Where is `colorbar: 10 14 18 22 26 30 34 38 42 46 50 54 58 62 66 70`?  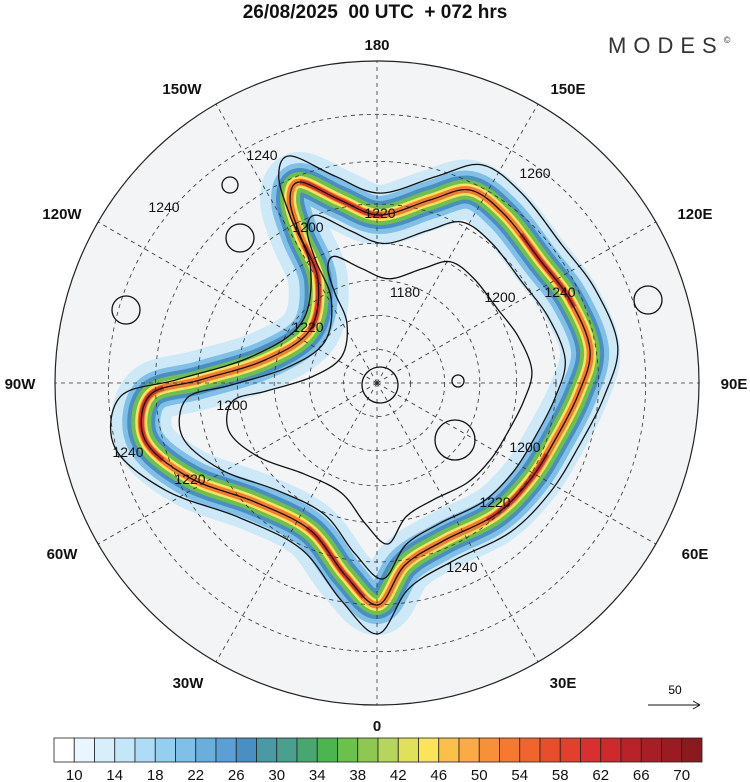 colorbar: 10 14 18 22 26 30 34 38 42 46 50 54 58 62 66 70 is located at coordinates (378, 759).